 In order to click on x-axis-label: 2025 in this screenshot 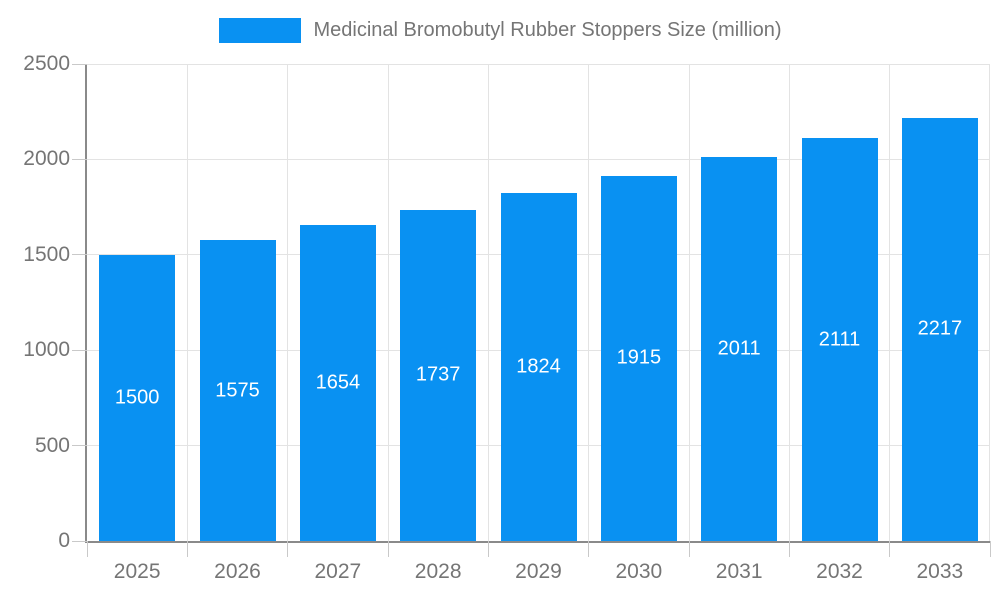, I will do `click(137, 571)`.